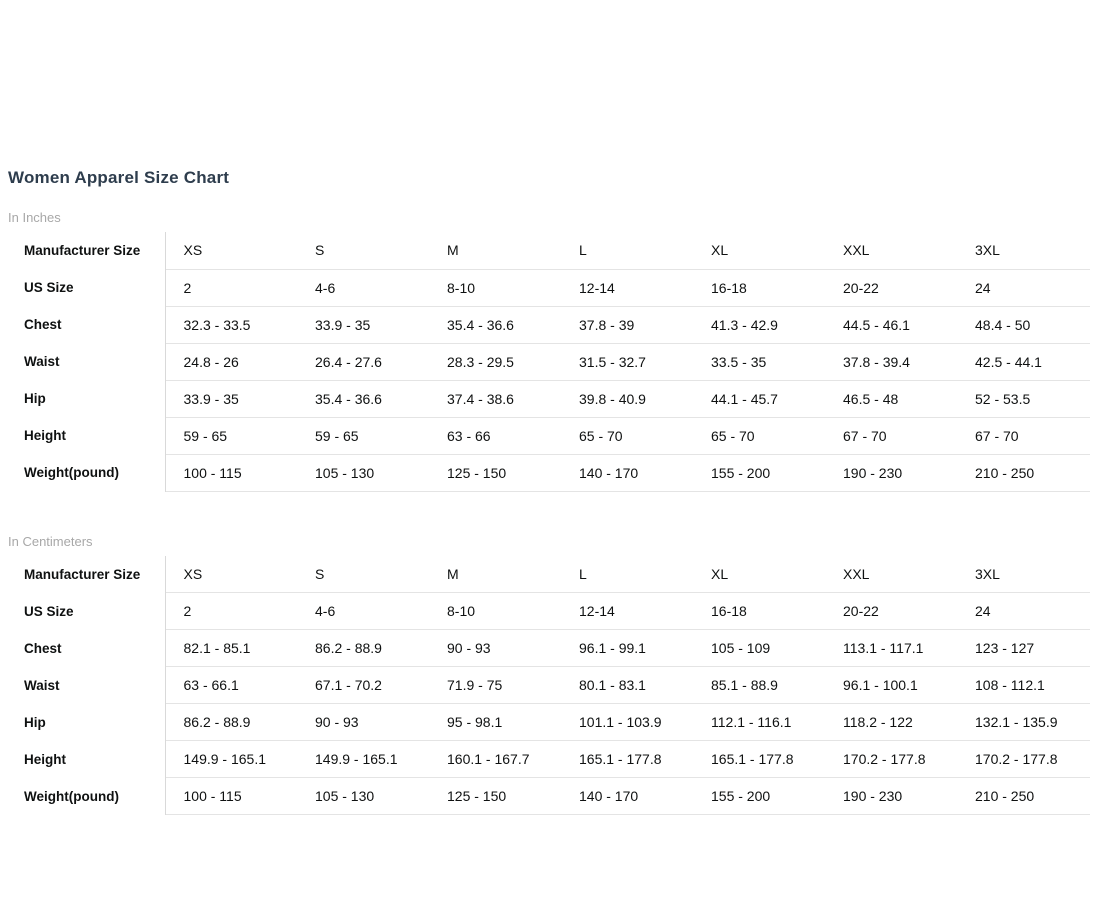  Describe the element at coordinates (891, 362) in the screenshot. I see `size-cell: 37.8 - 39.4` at that location.